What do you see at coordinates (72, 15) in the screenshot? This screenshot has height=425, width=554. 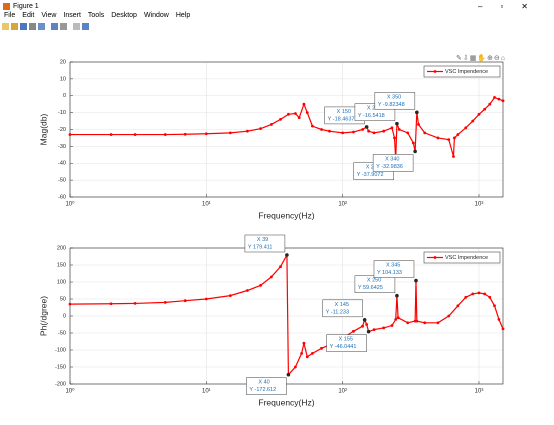 I see `menu-item: Insert` at bounding box center [72, 15].